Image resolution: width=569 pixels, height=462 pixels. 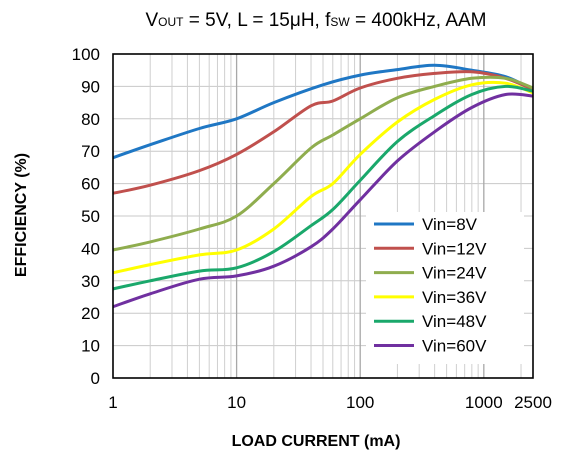 What do you see at coordinates (90, 119) in the screenshot?
I see `y-tick-label: 80` at bounding box center [90, 119].